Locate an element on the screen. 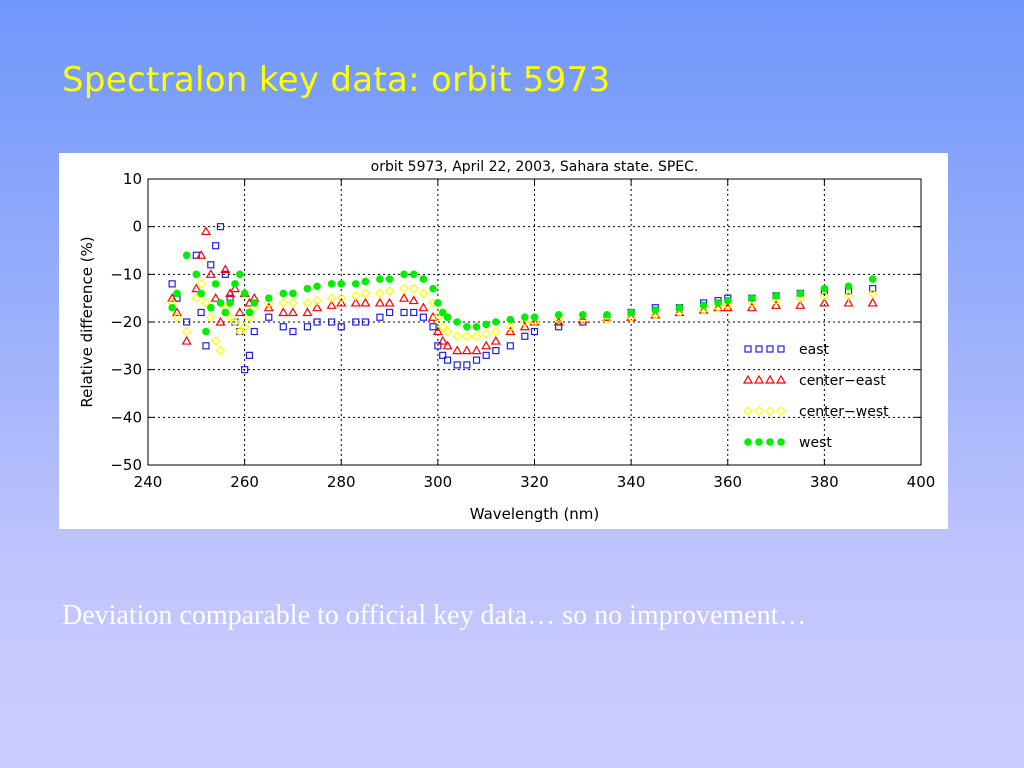 This screenshot has width=1024, height=768. series-west is located at coordinates (522, 293).